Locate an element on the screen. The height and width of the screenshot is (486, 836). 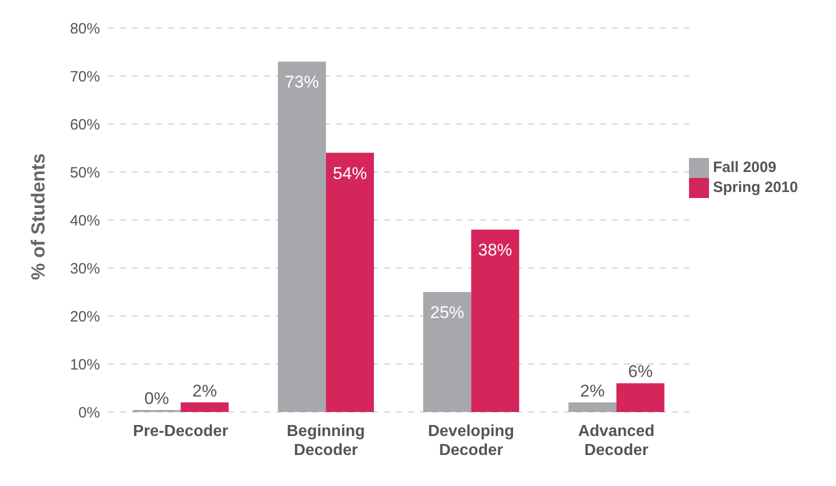
legend-label: Fall 2009 is located at coordinates (744, 167).